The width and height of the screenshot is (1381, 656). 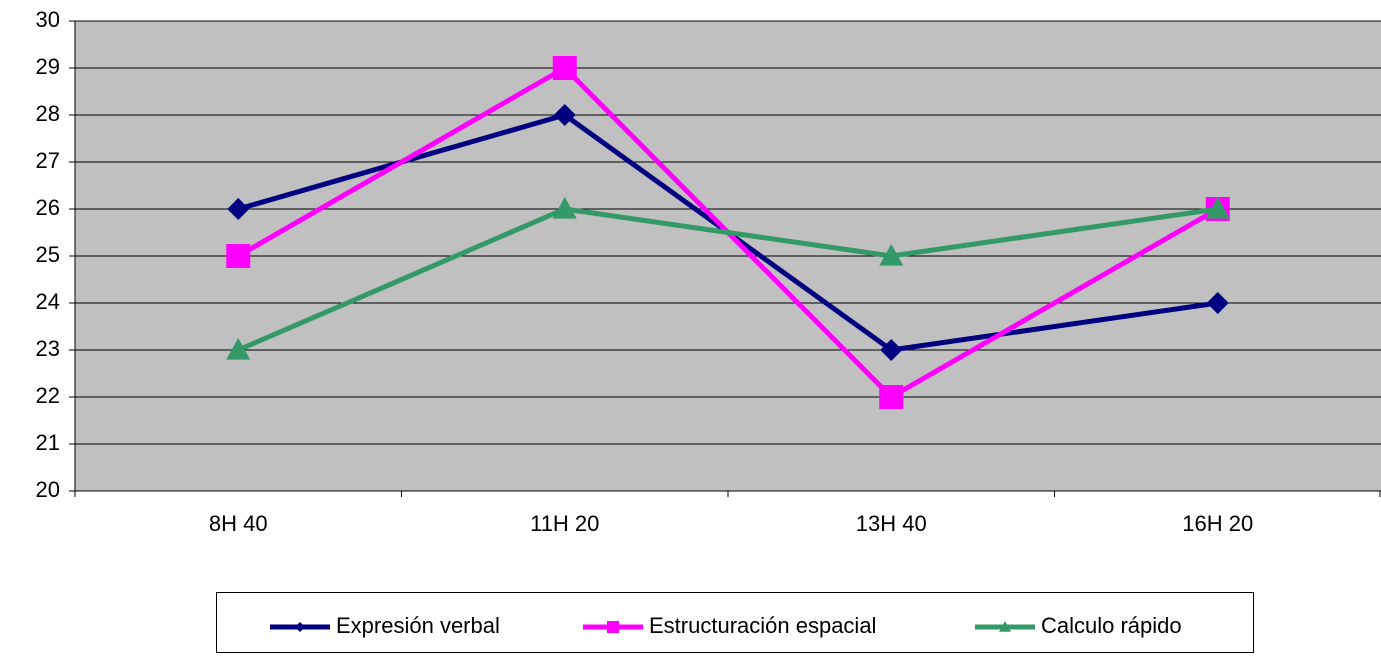 I want to click on legend-label: Estructuración espacial, so click(x=762, y=625).